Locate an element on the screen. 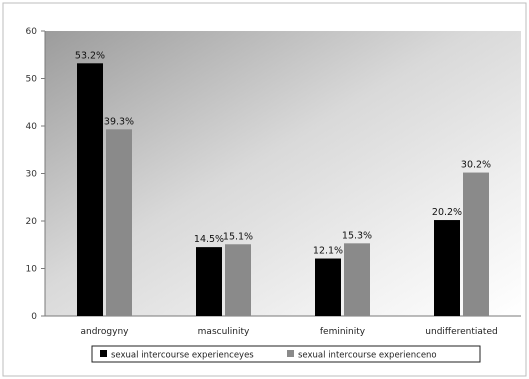 This screenshot has width=529, height=379. data-label: 39.3% is located at coordinates (119, 121).